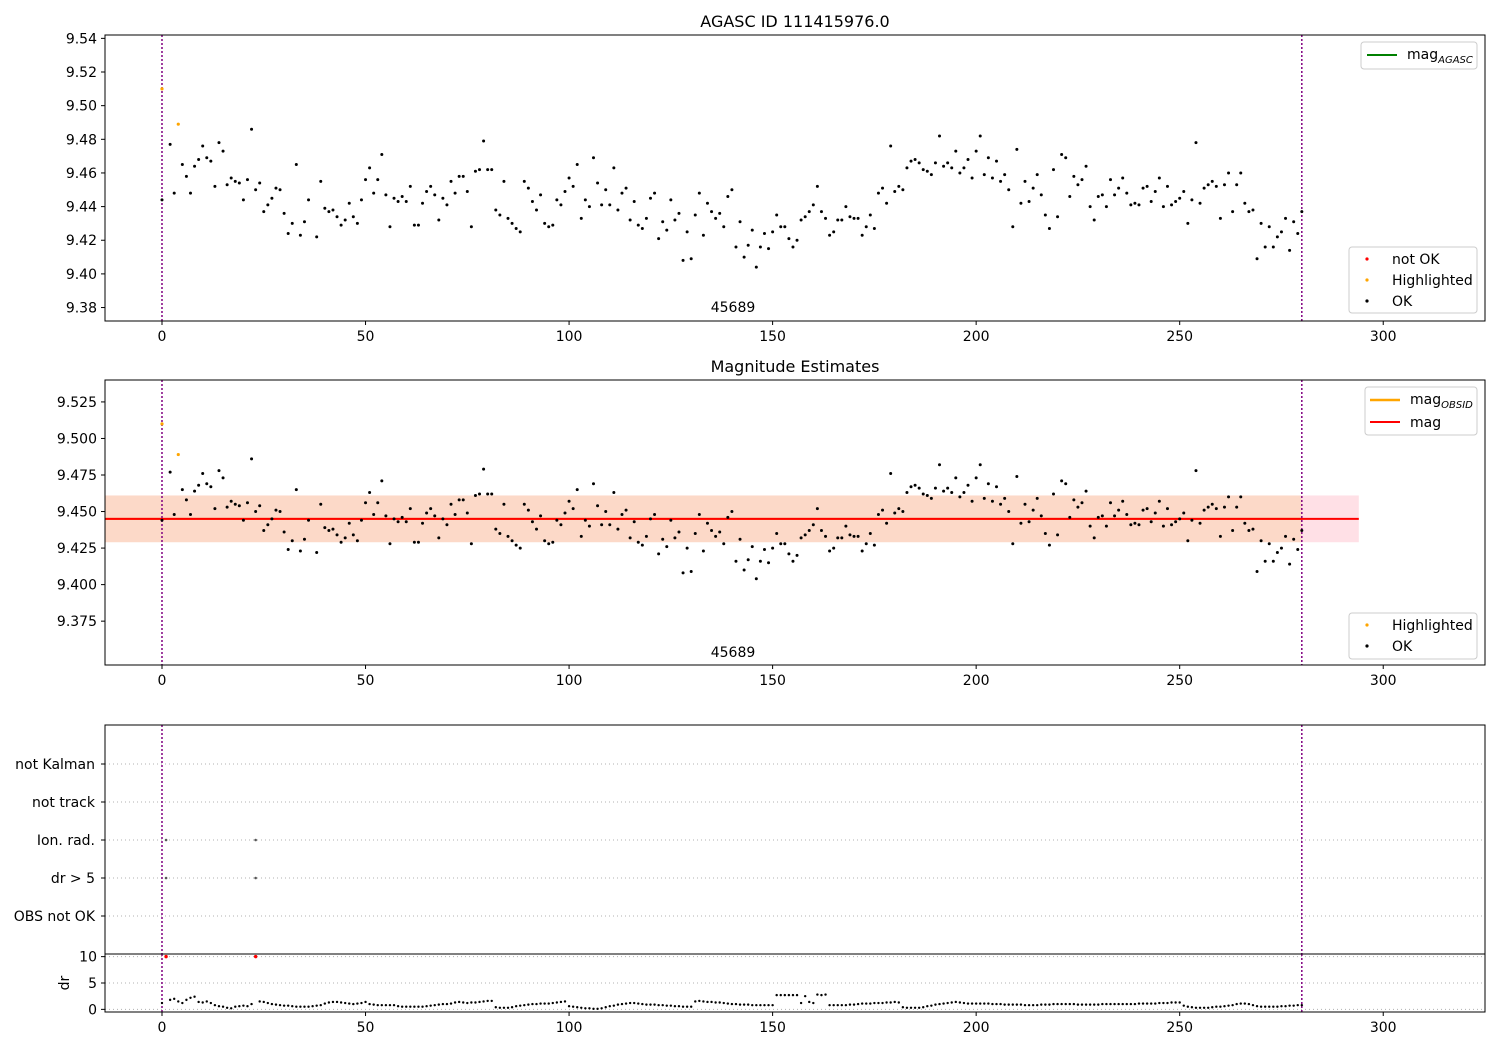  I want to click on agasc-x-tick-label: 50, so click(366, 337).